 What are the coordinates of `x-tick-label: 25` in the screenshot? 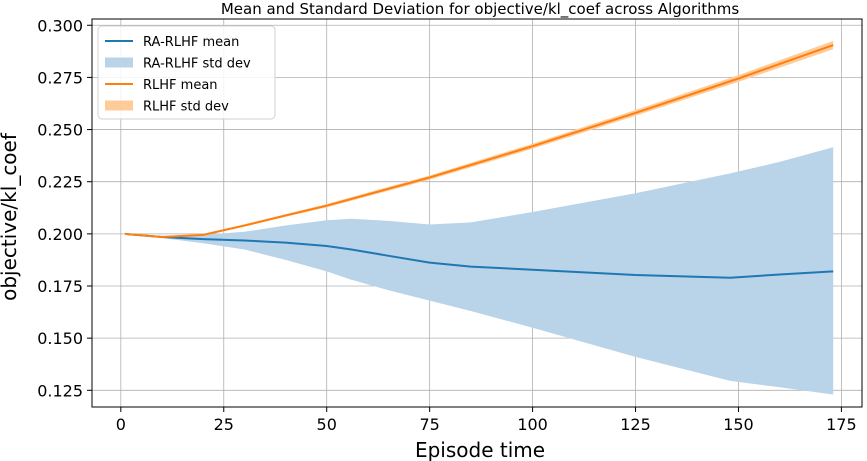 It's located at (224, 424).